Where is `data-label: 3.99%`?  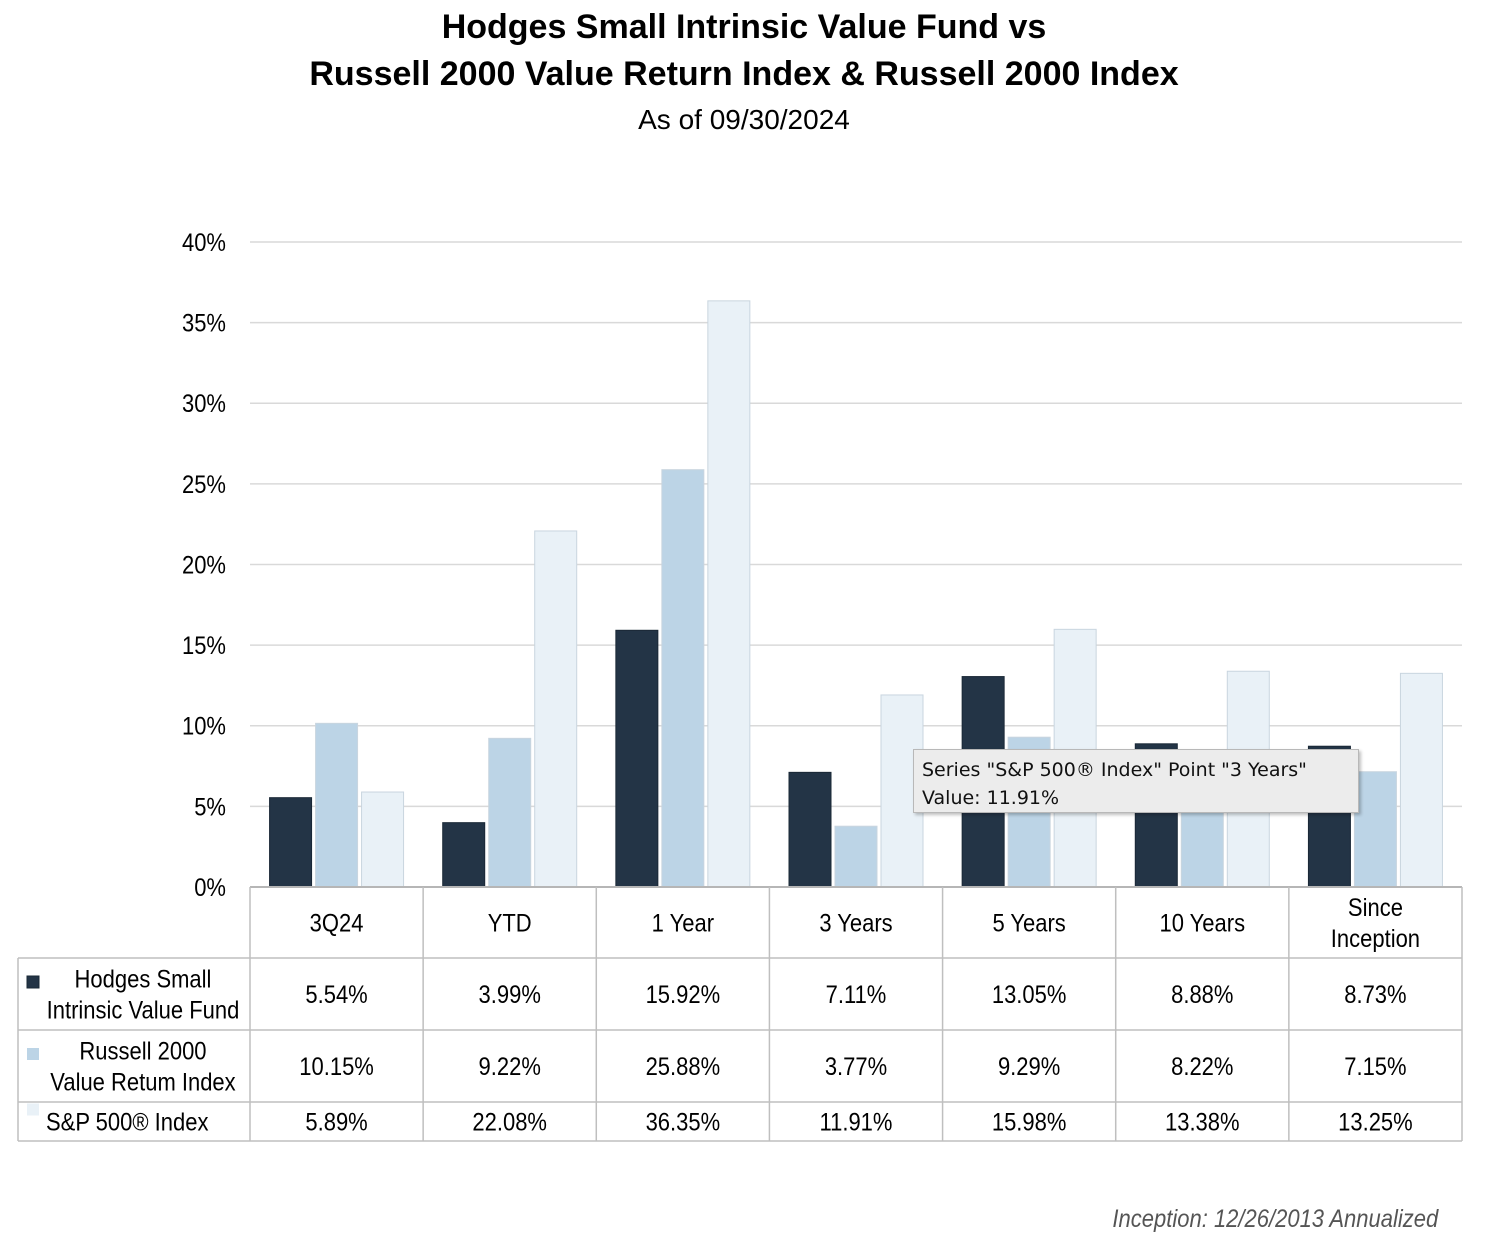
data-label: 3.99% is located at coordinates (510, 995).